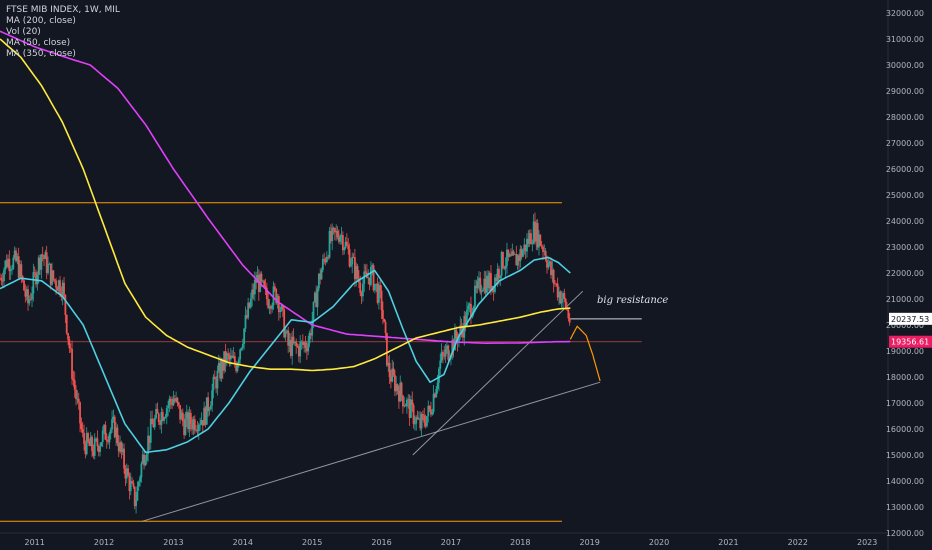 The width and height of the screenshot is (932, 550). What do you see at coordinates (520, 542) in the screenshot?
I see `x-tick-label: 2018` at bounding box center [520, 542].